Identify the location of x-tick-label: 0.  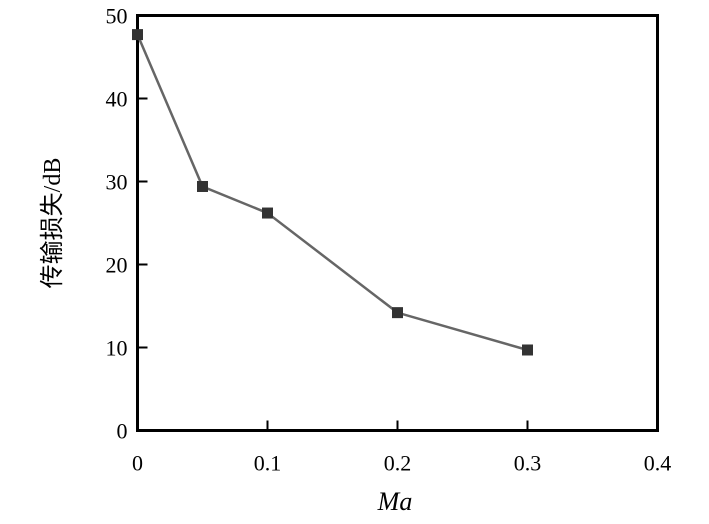
(137, 463).